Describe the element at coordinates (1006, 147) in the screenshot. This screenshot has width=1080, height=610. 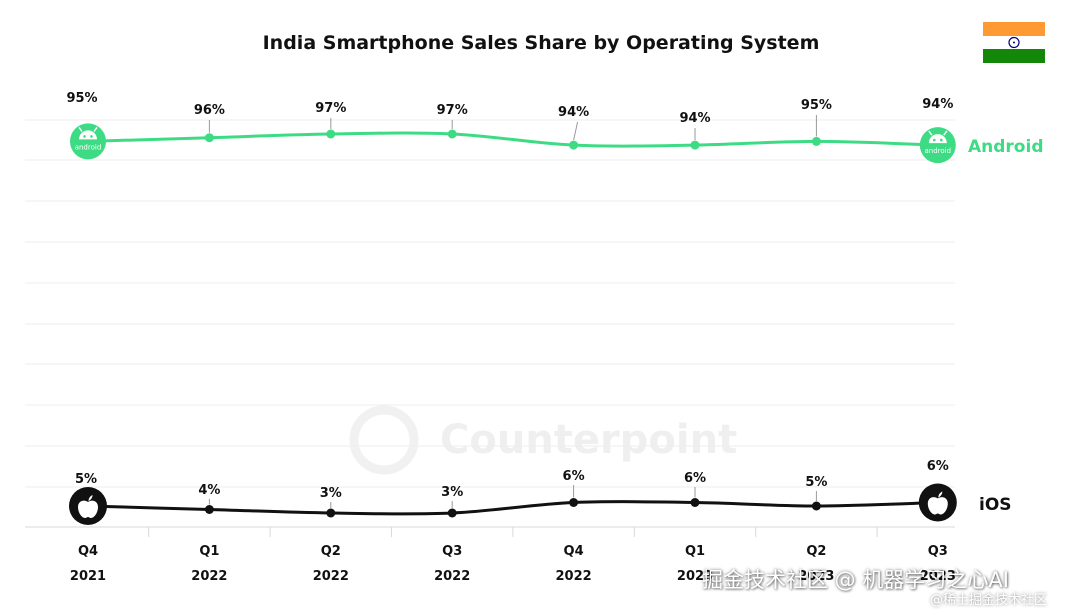
I see `android-series-label: Android` at that location.